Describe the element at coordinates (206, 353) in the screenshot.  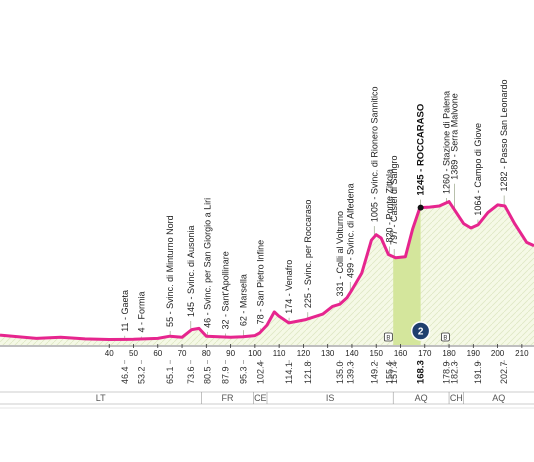
I see `x-axis-tick-label: 80` at that location.